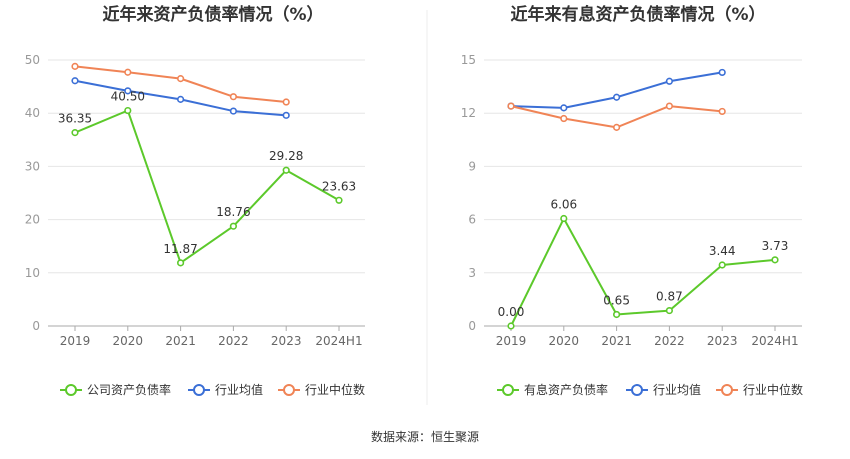 The width and height of the screenshot is (850, 459). I want to click on legend-label: 有息资产负债率, so click(566, 389).